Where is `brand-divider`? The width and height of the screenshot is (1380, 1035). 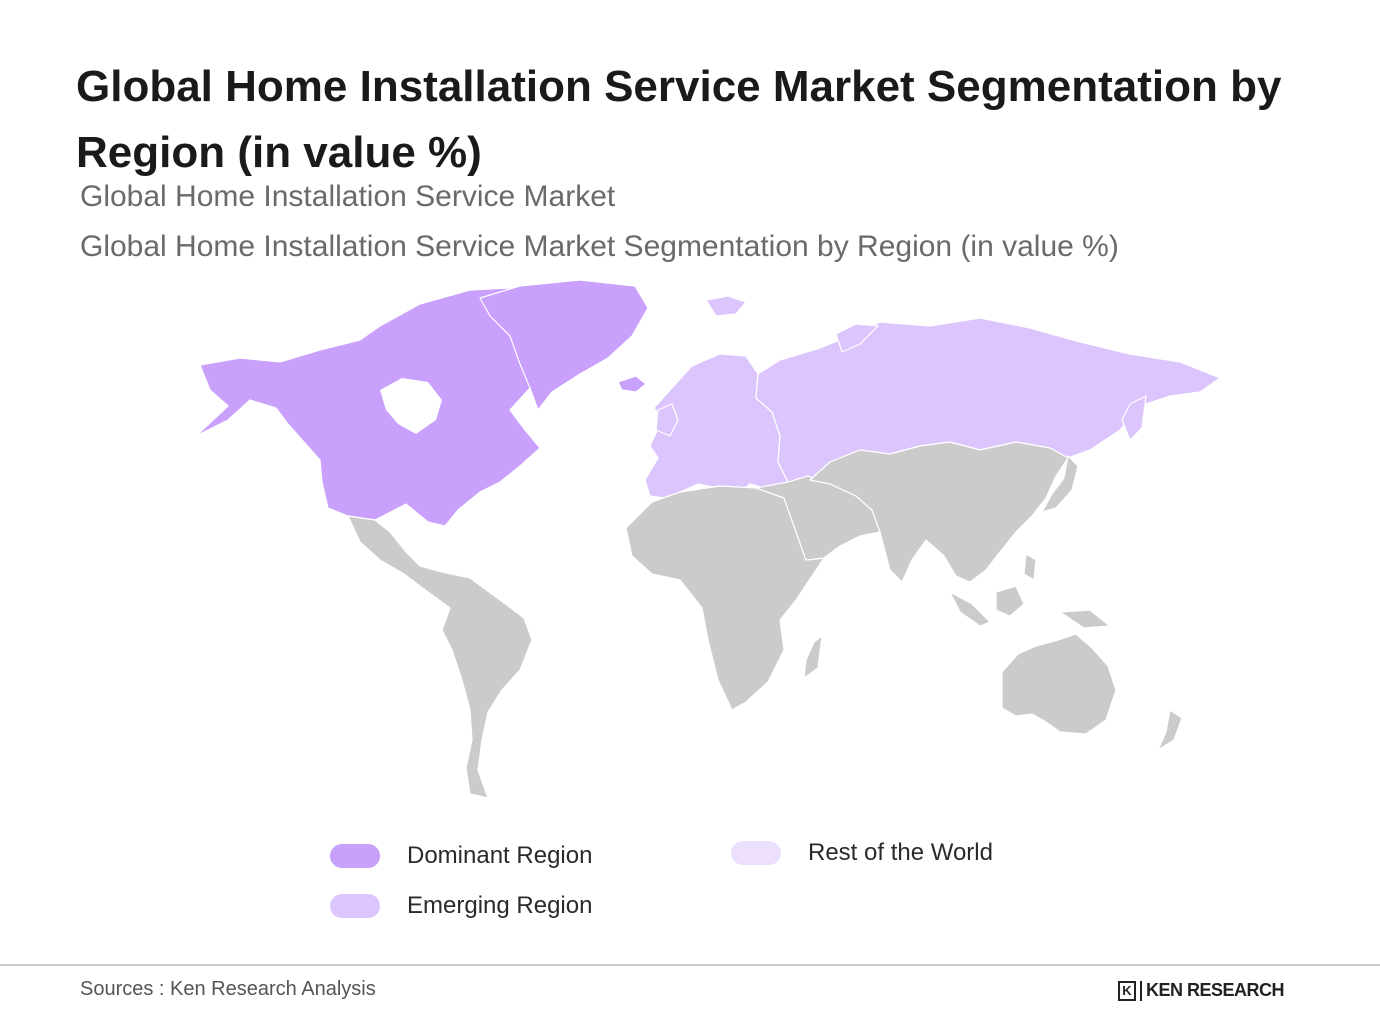 brand-divider is located at coordinates (1141, 990).